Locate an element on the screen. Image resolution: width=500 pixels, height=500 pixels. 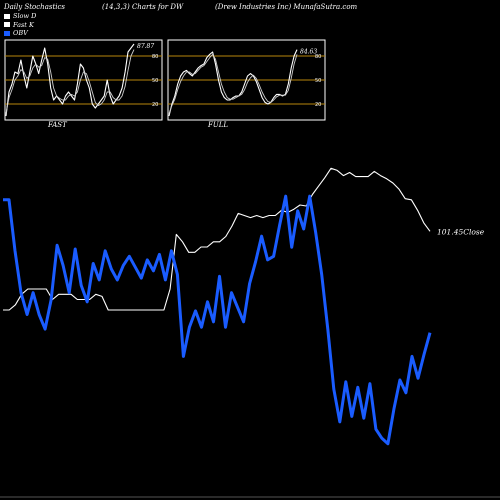
legend-label: OBV is located at coordinates (20, 33).